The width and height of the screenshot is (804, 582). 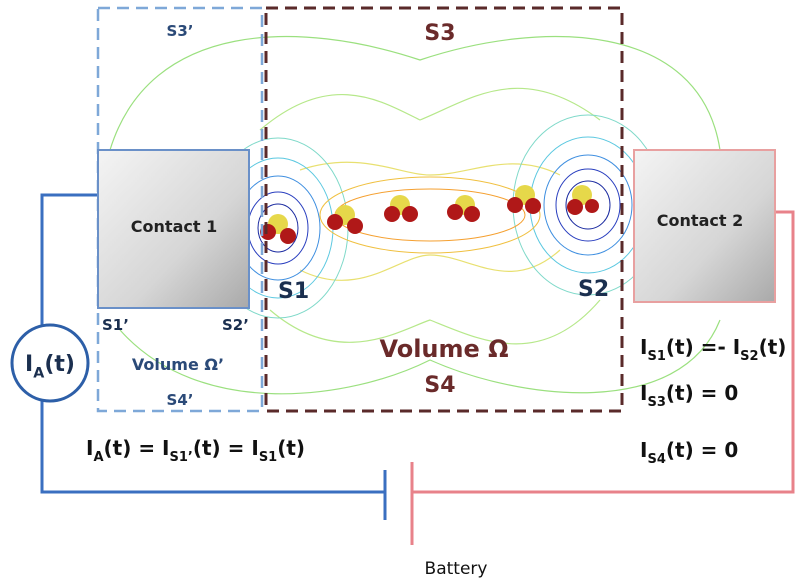 I want to click on label: S4’, so click(x=180, y=400).